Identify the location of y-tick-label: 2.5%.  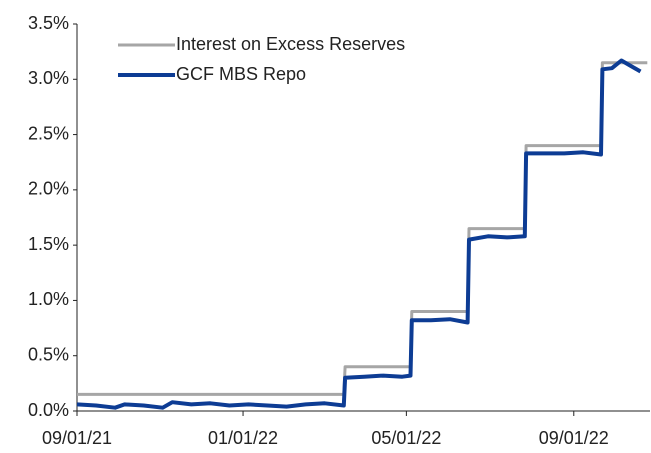
(48, 133).